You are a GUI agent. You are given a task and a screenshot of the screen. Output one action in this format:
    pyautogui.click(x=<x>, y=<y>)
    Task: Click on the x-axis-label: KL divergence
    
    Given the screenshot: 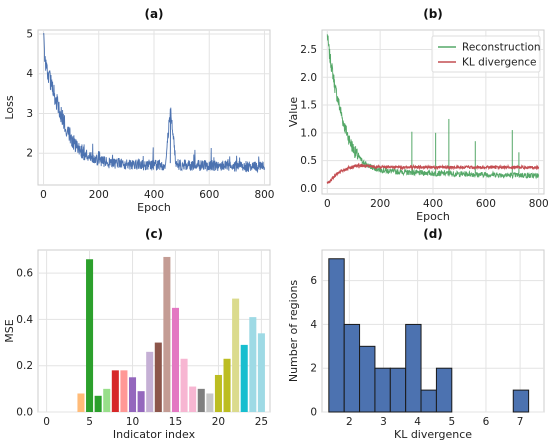 What is the action you would take?
    pyautogui.click(x=433, y=434)
    